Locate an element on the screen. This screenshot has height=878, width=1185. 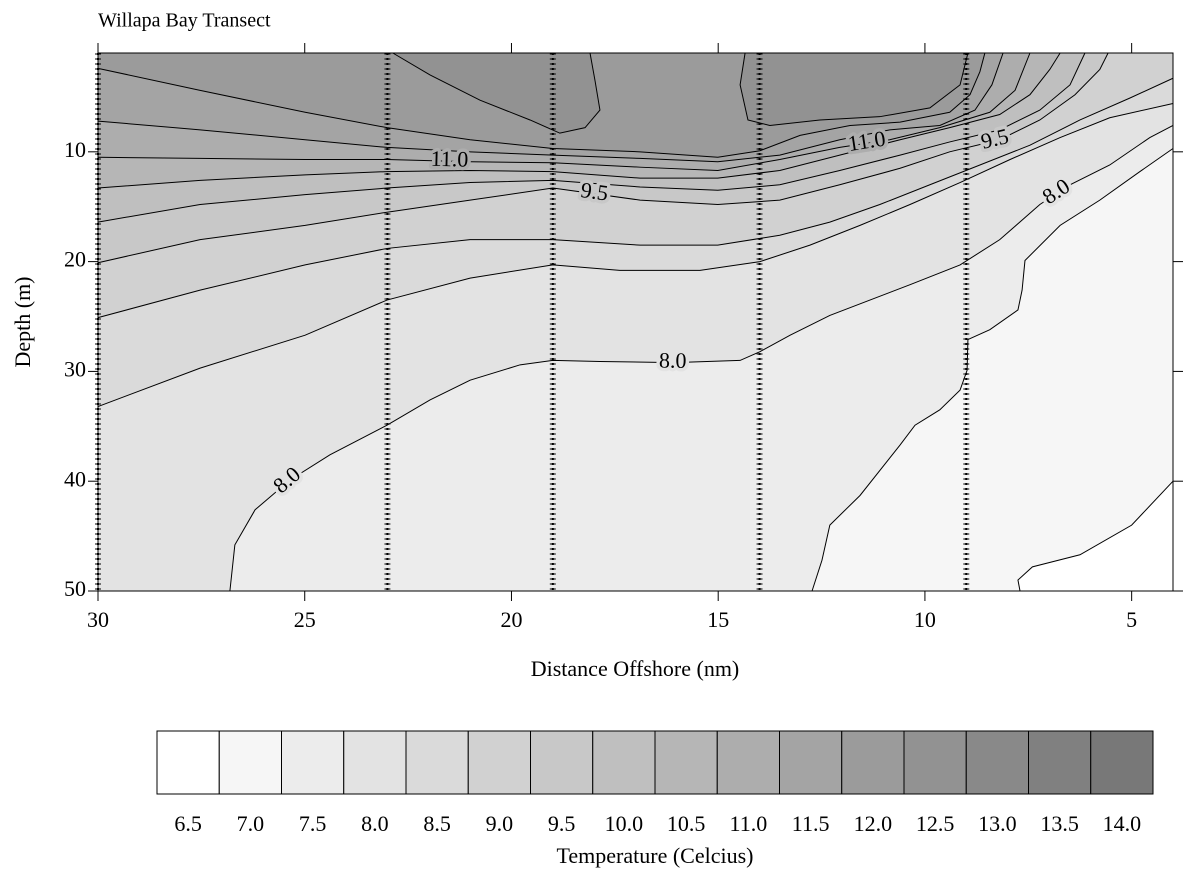
x-tick-label: 20 is located at coordinates (511, 619).